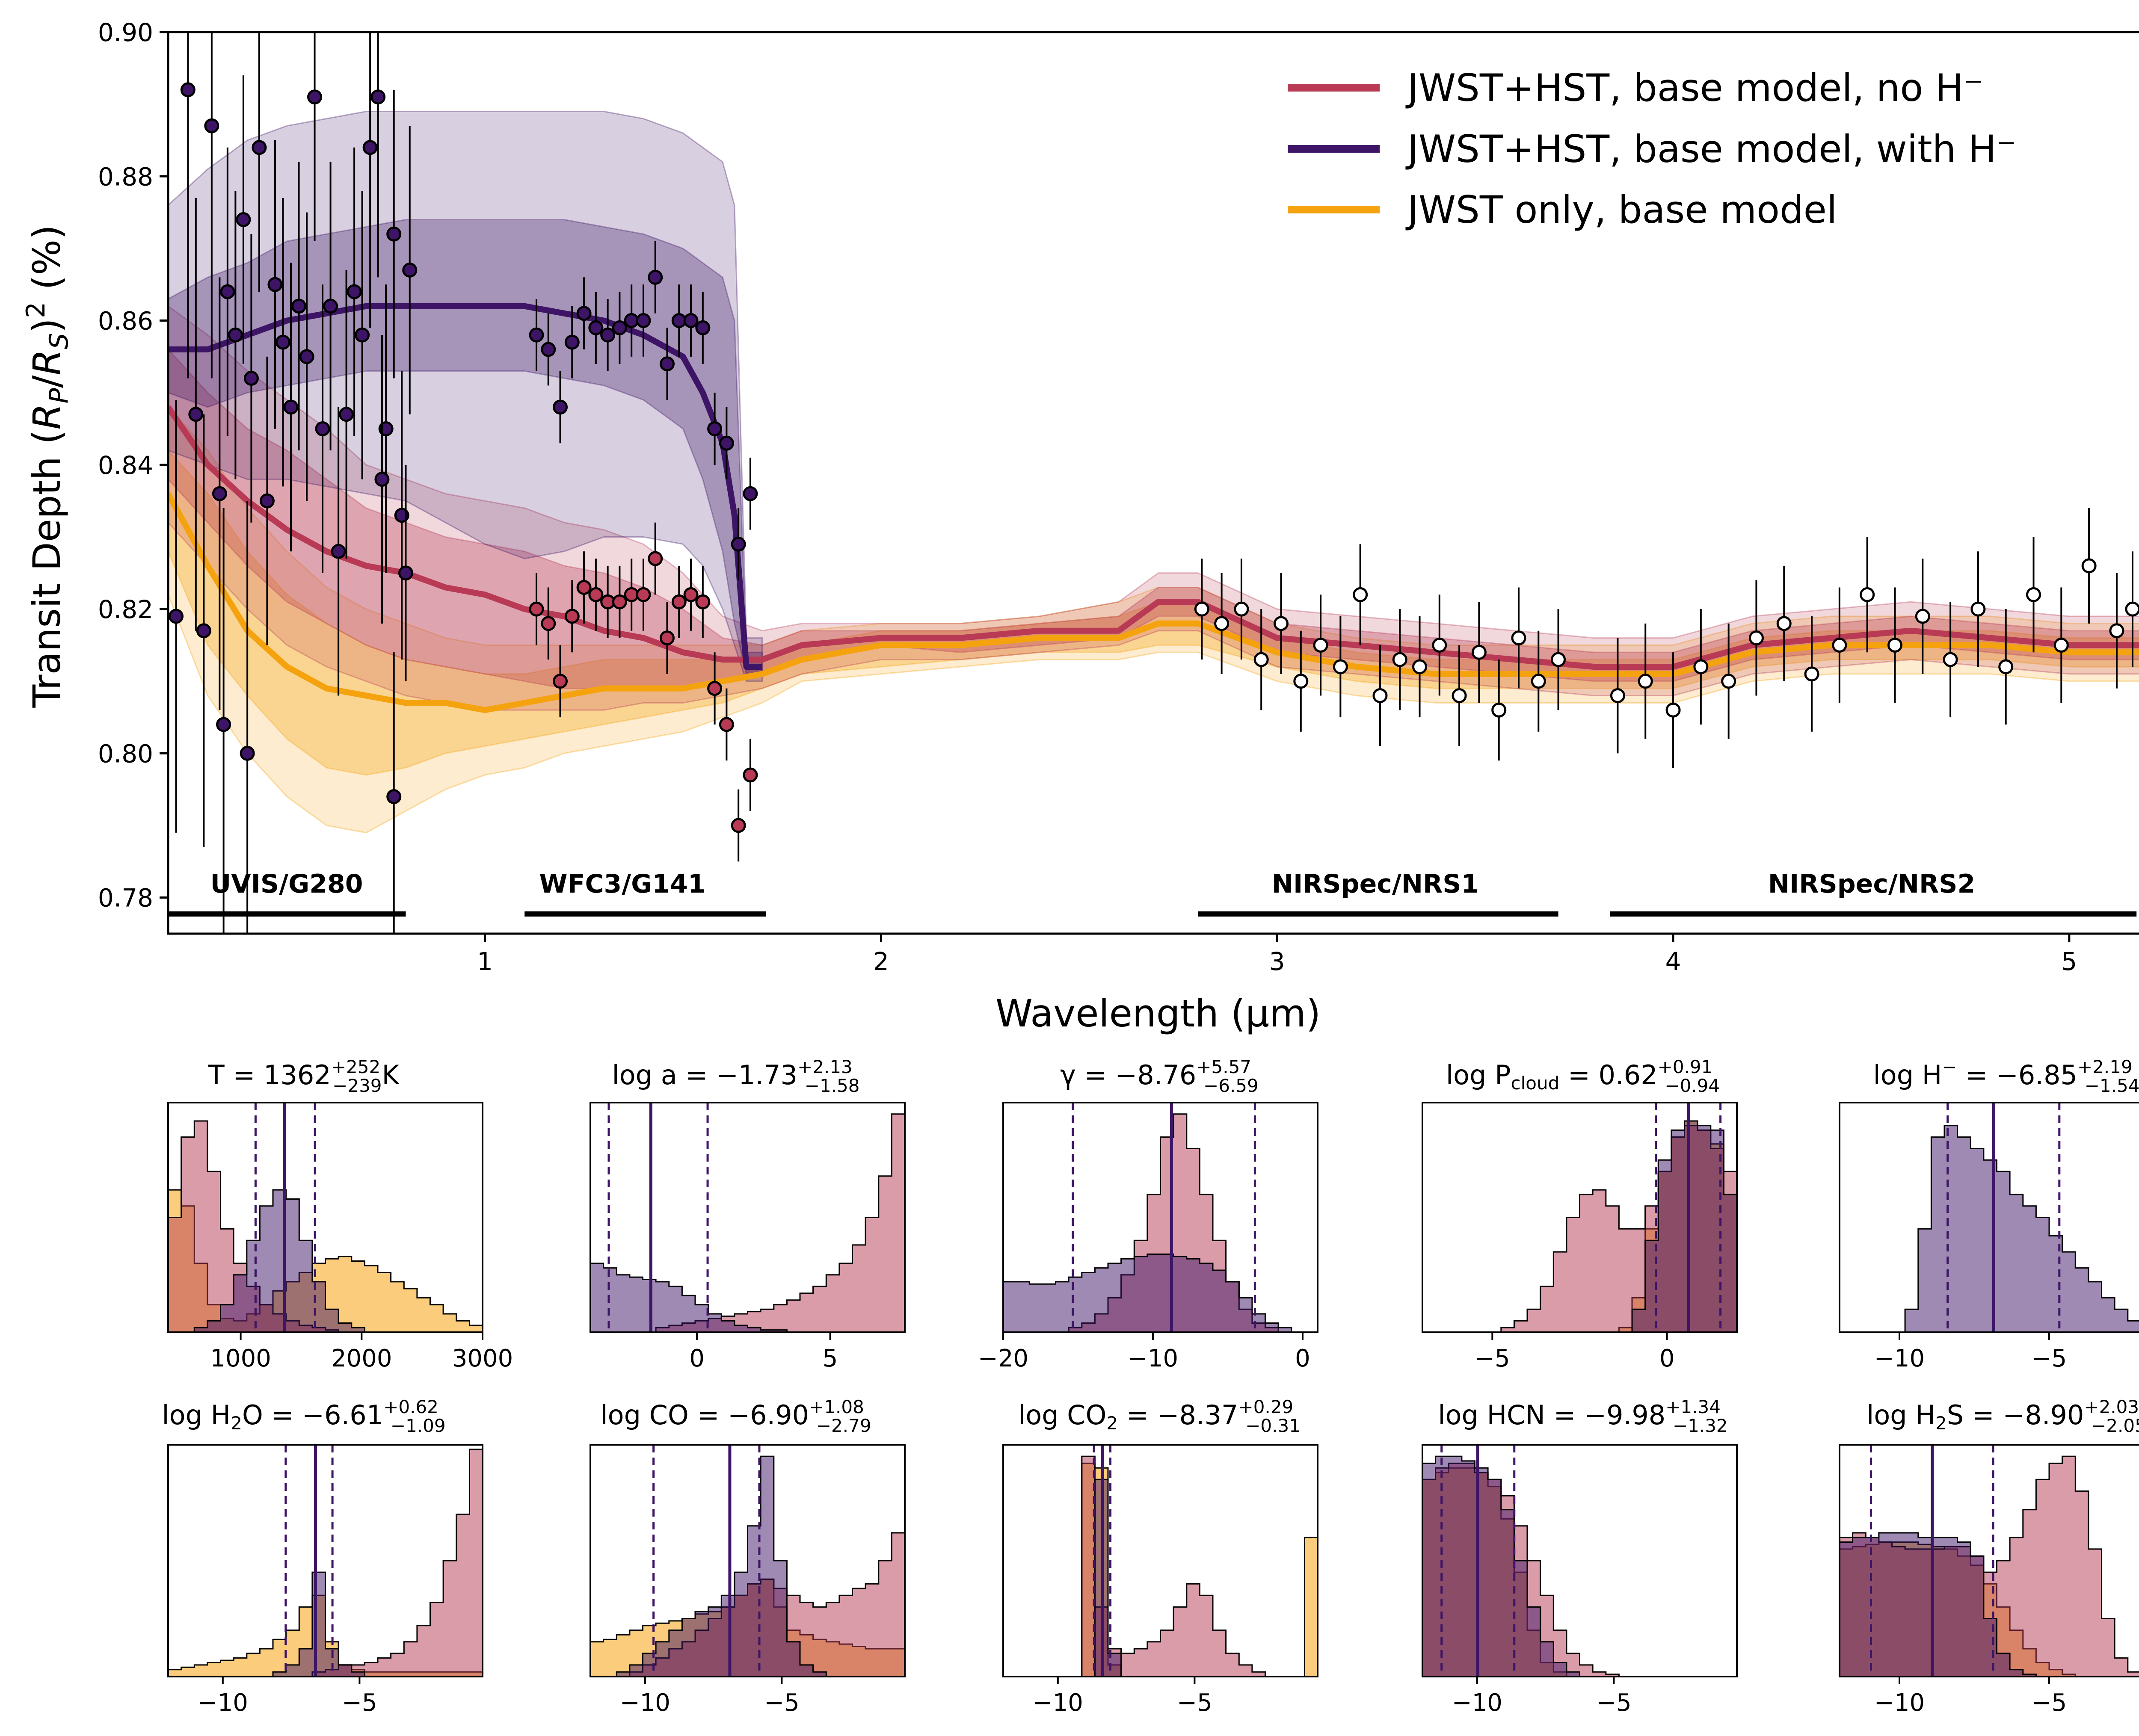  I want to click on x-tick-label: 2, so click(881, 962).